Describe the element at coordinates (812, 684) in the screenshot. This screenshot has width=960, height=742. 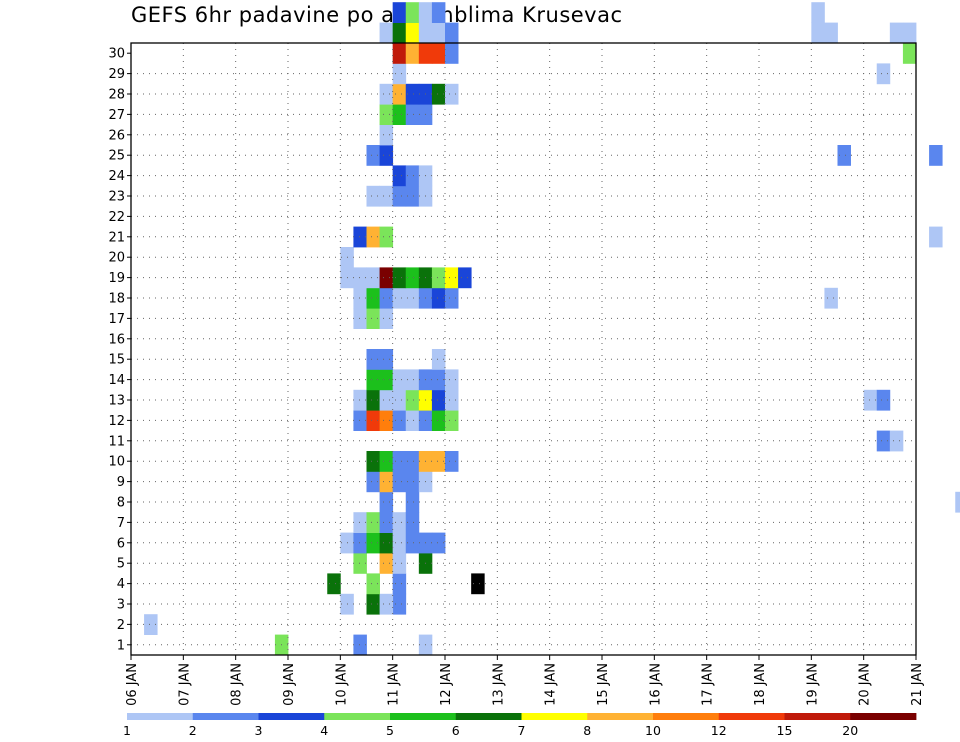
I see `x-tick-label: 19 JAN` at that location.